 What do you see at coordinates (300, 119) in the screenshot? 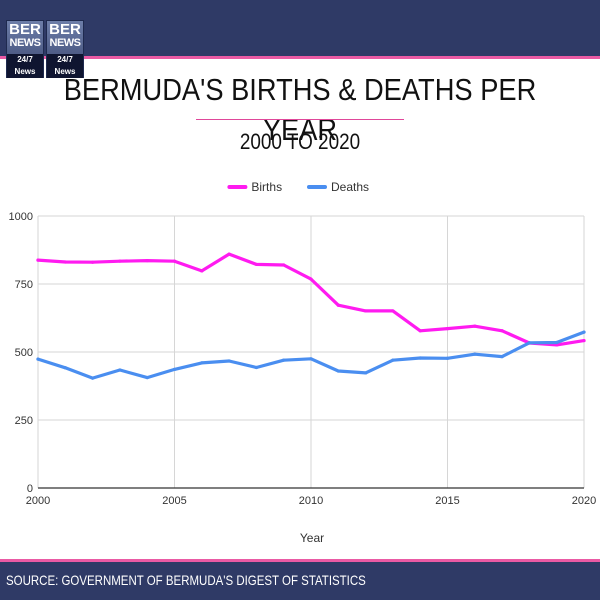
I see `title-divider` at bounding box center [300, 119].